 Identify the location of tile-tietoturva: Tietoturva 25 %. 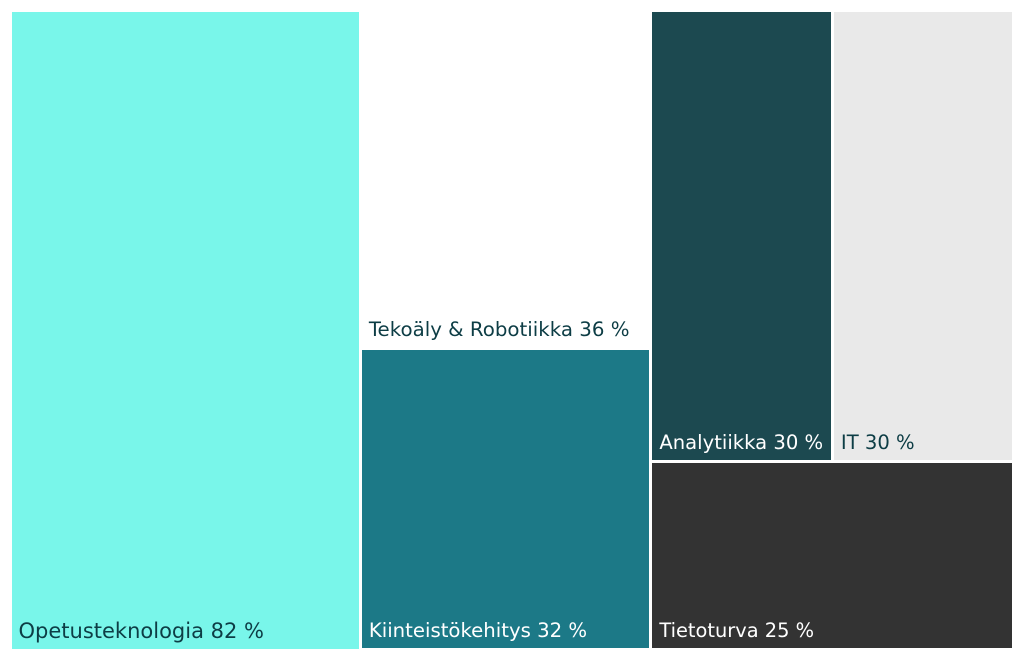
(832, 556).